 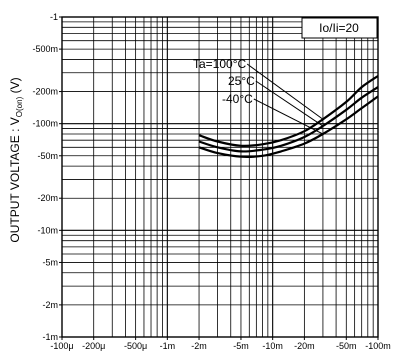 What do you see at coordinates (346, 346) in the screenshot?
I see `x-tick-label: -50m` at bounding box center [346, 346].